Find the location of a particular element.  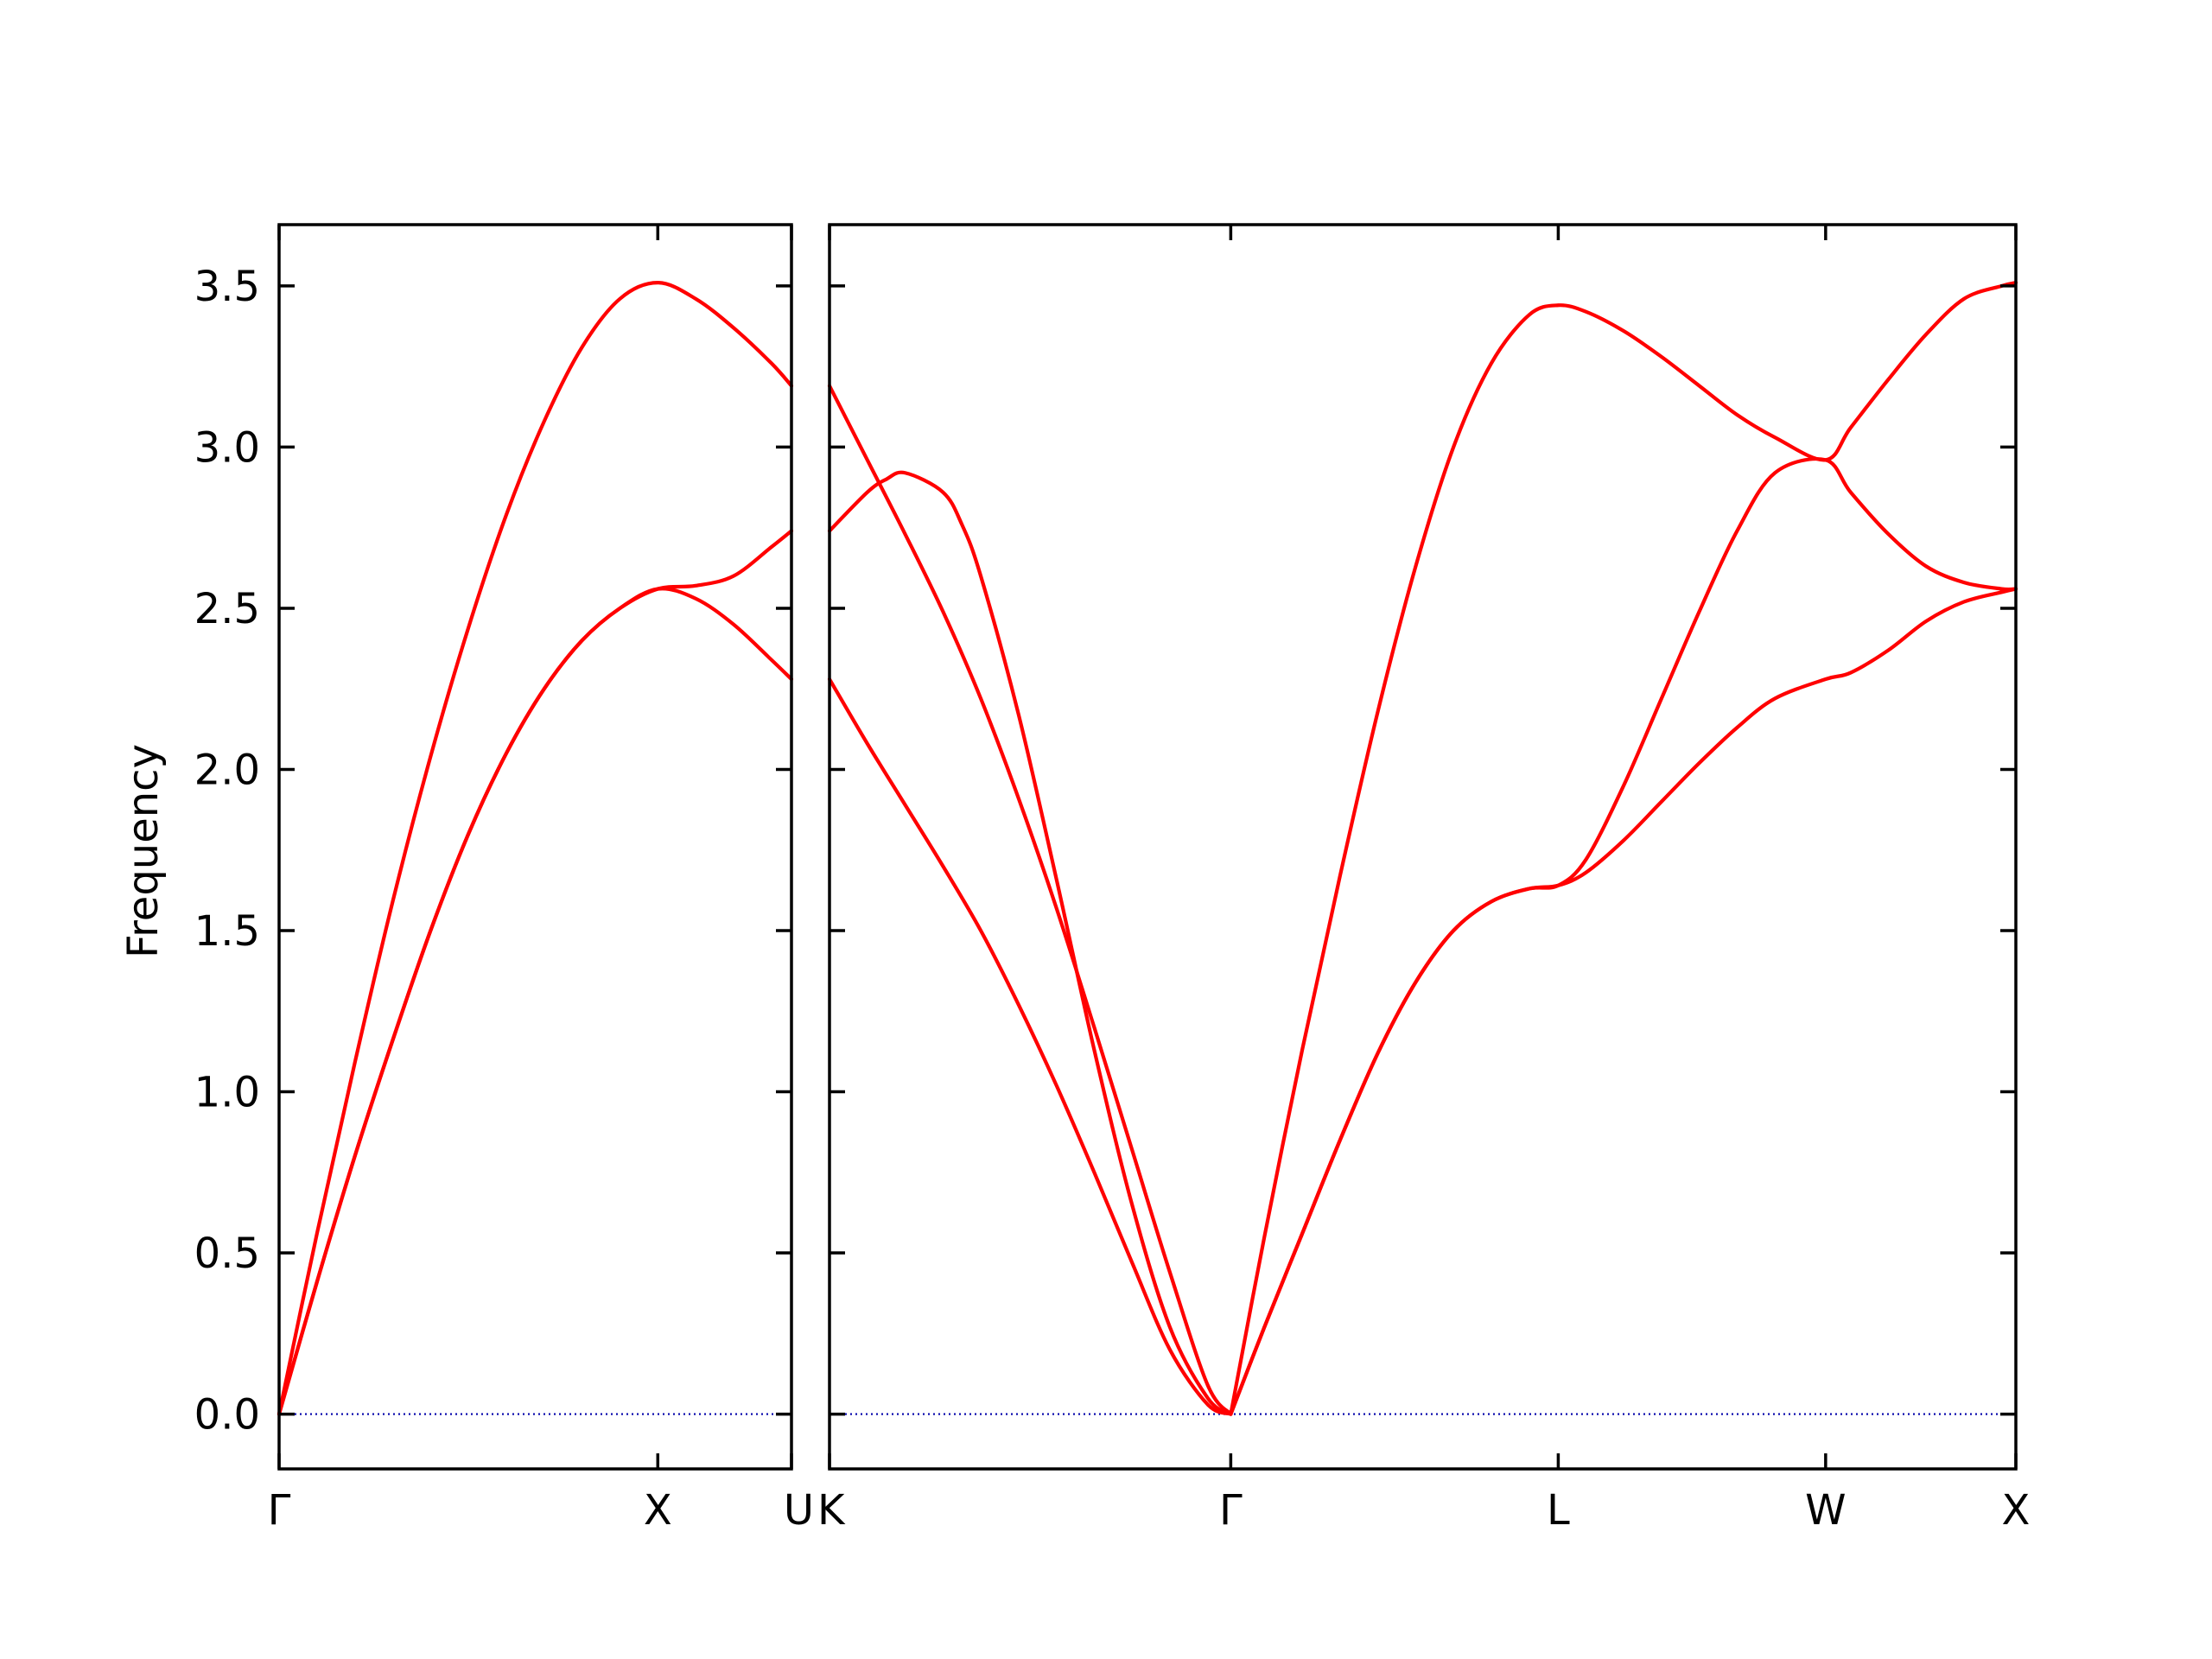

x-tick-label-2: X is located at coordinates (658, 1510).